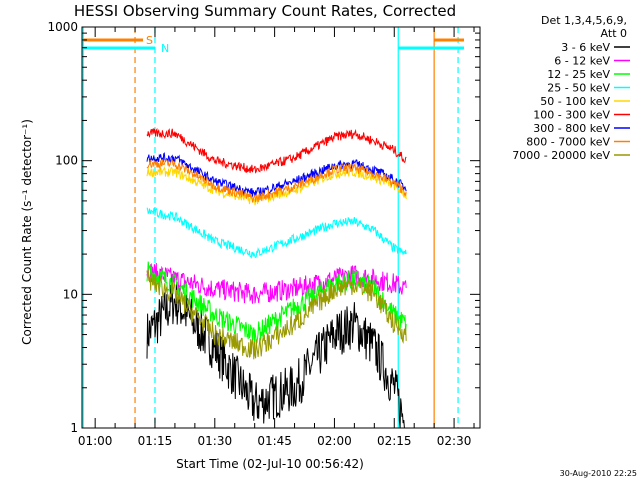 This screenshot has height=480, width=640. What do you see at coordinates (270, 464) in the screenshot?
I see `x-axis-label: Start Time (02-Jul-10 00:56:42)` at bounding box center [270, 464].